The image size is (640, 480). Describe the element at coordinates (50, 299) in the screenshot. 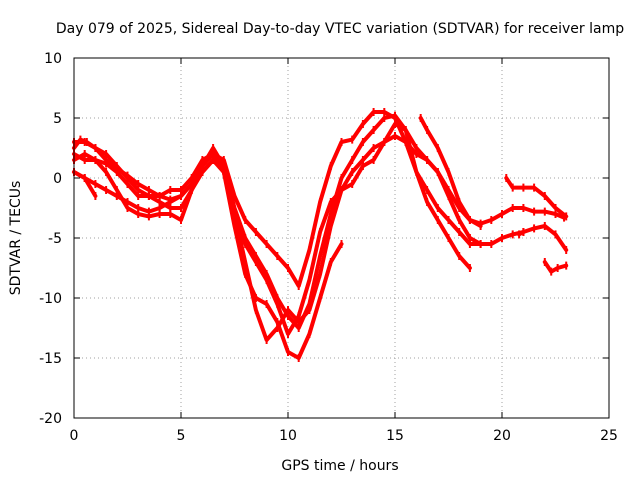

I see `y-tick-label: -10` at that location.